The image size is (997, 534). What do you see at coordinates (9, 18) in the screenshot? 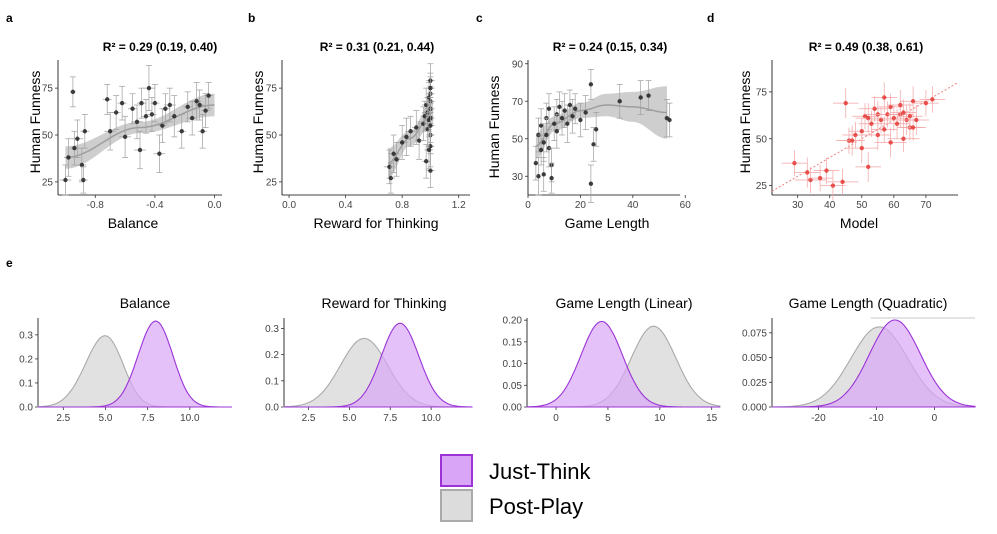
I see `panel-letter-a: a` at bounding box center [9, 18].